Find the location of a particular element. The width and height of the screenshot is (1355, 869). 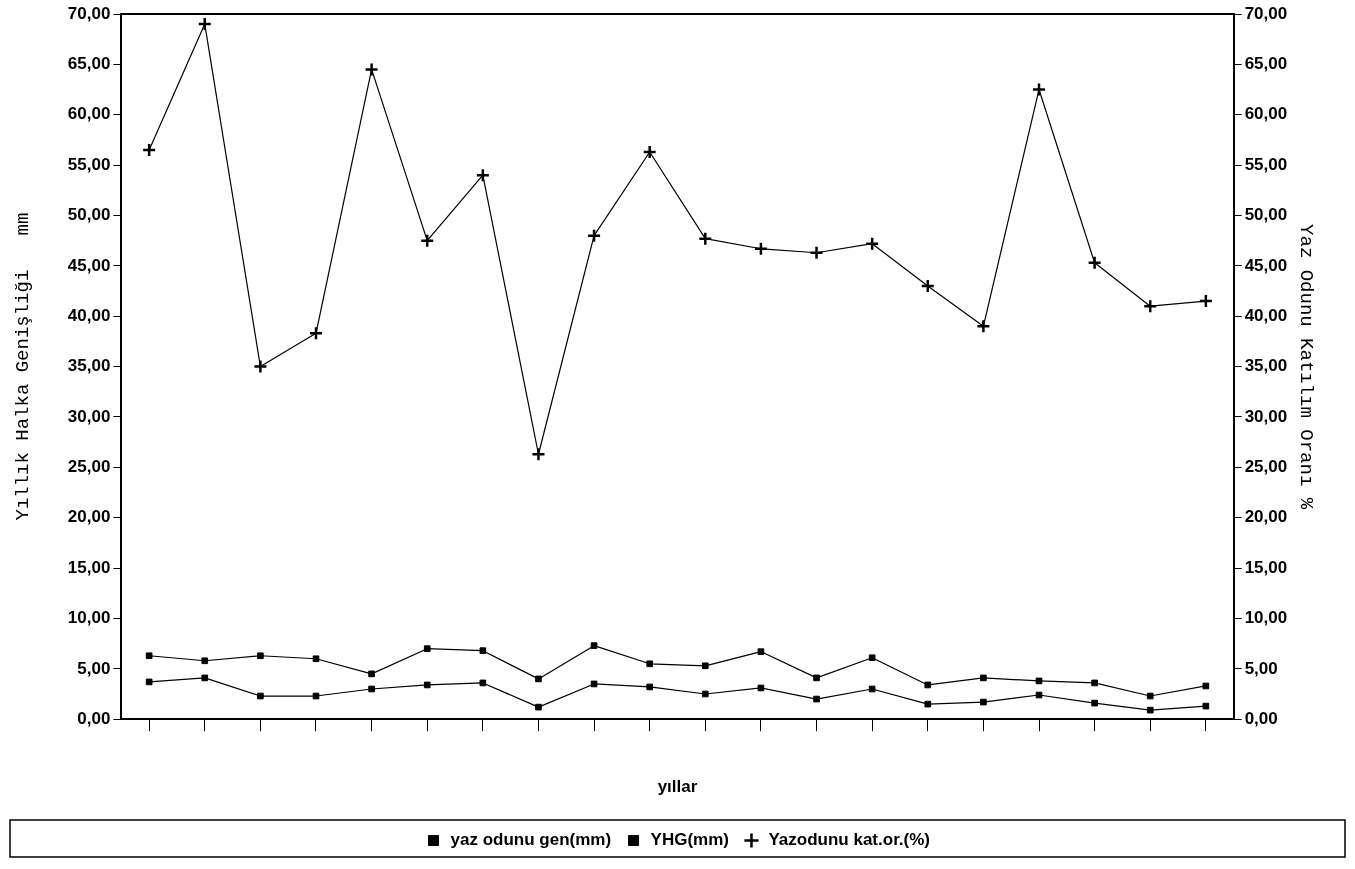

y-tick-label: 15,00 is located at coordinates (89, 567).